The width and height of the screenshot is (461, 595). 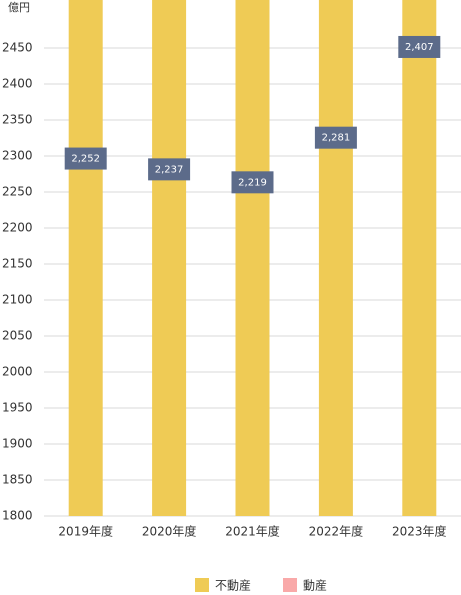 I want to click on y-tick-label: 2050, so click(x=17, y=336).